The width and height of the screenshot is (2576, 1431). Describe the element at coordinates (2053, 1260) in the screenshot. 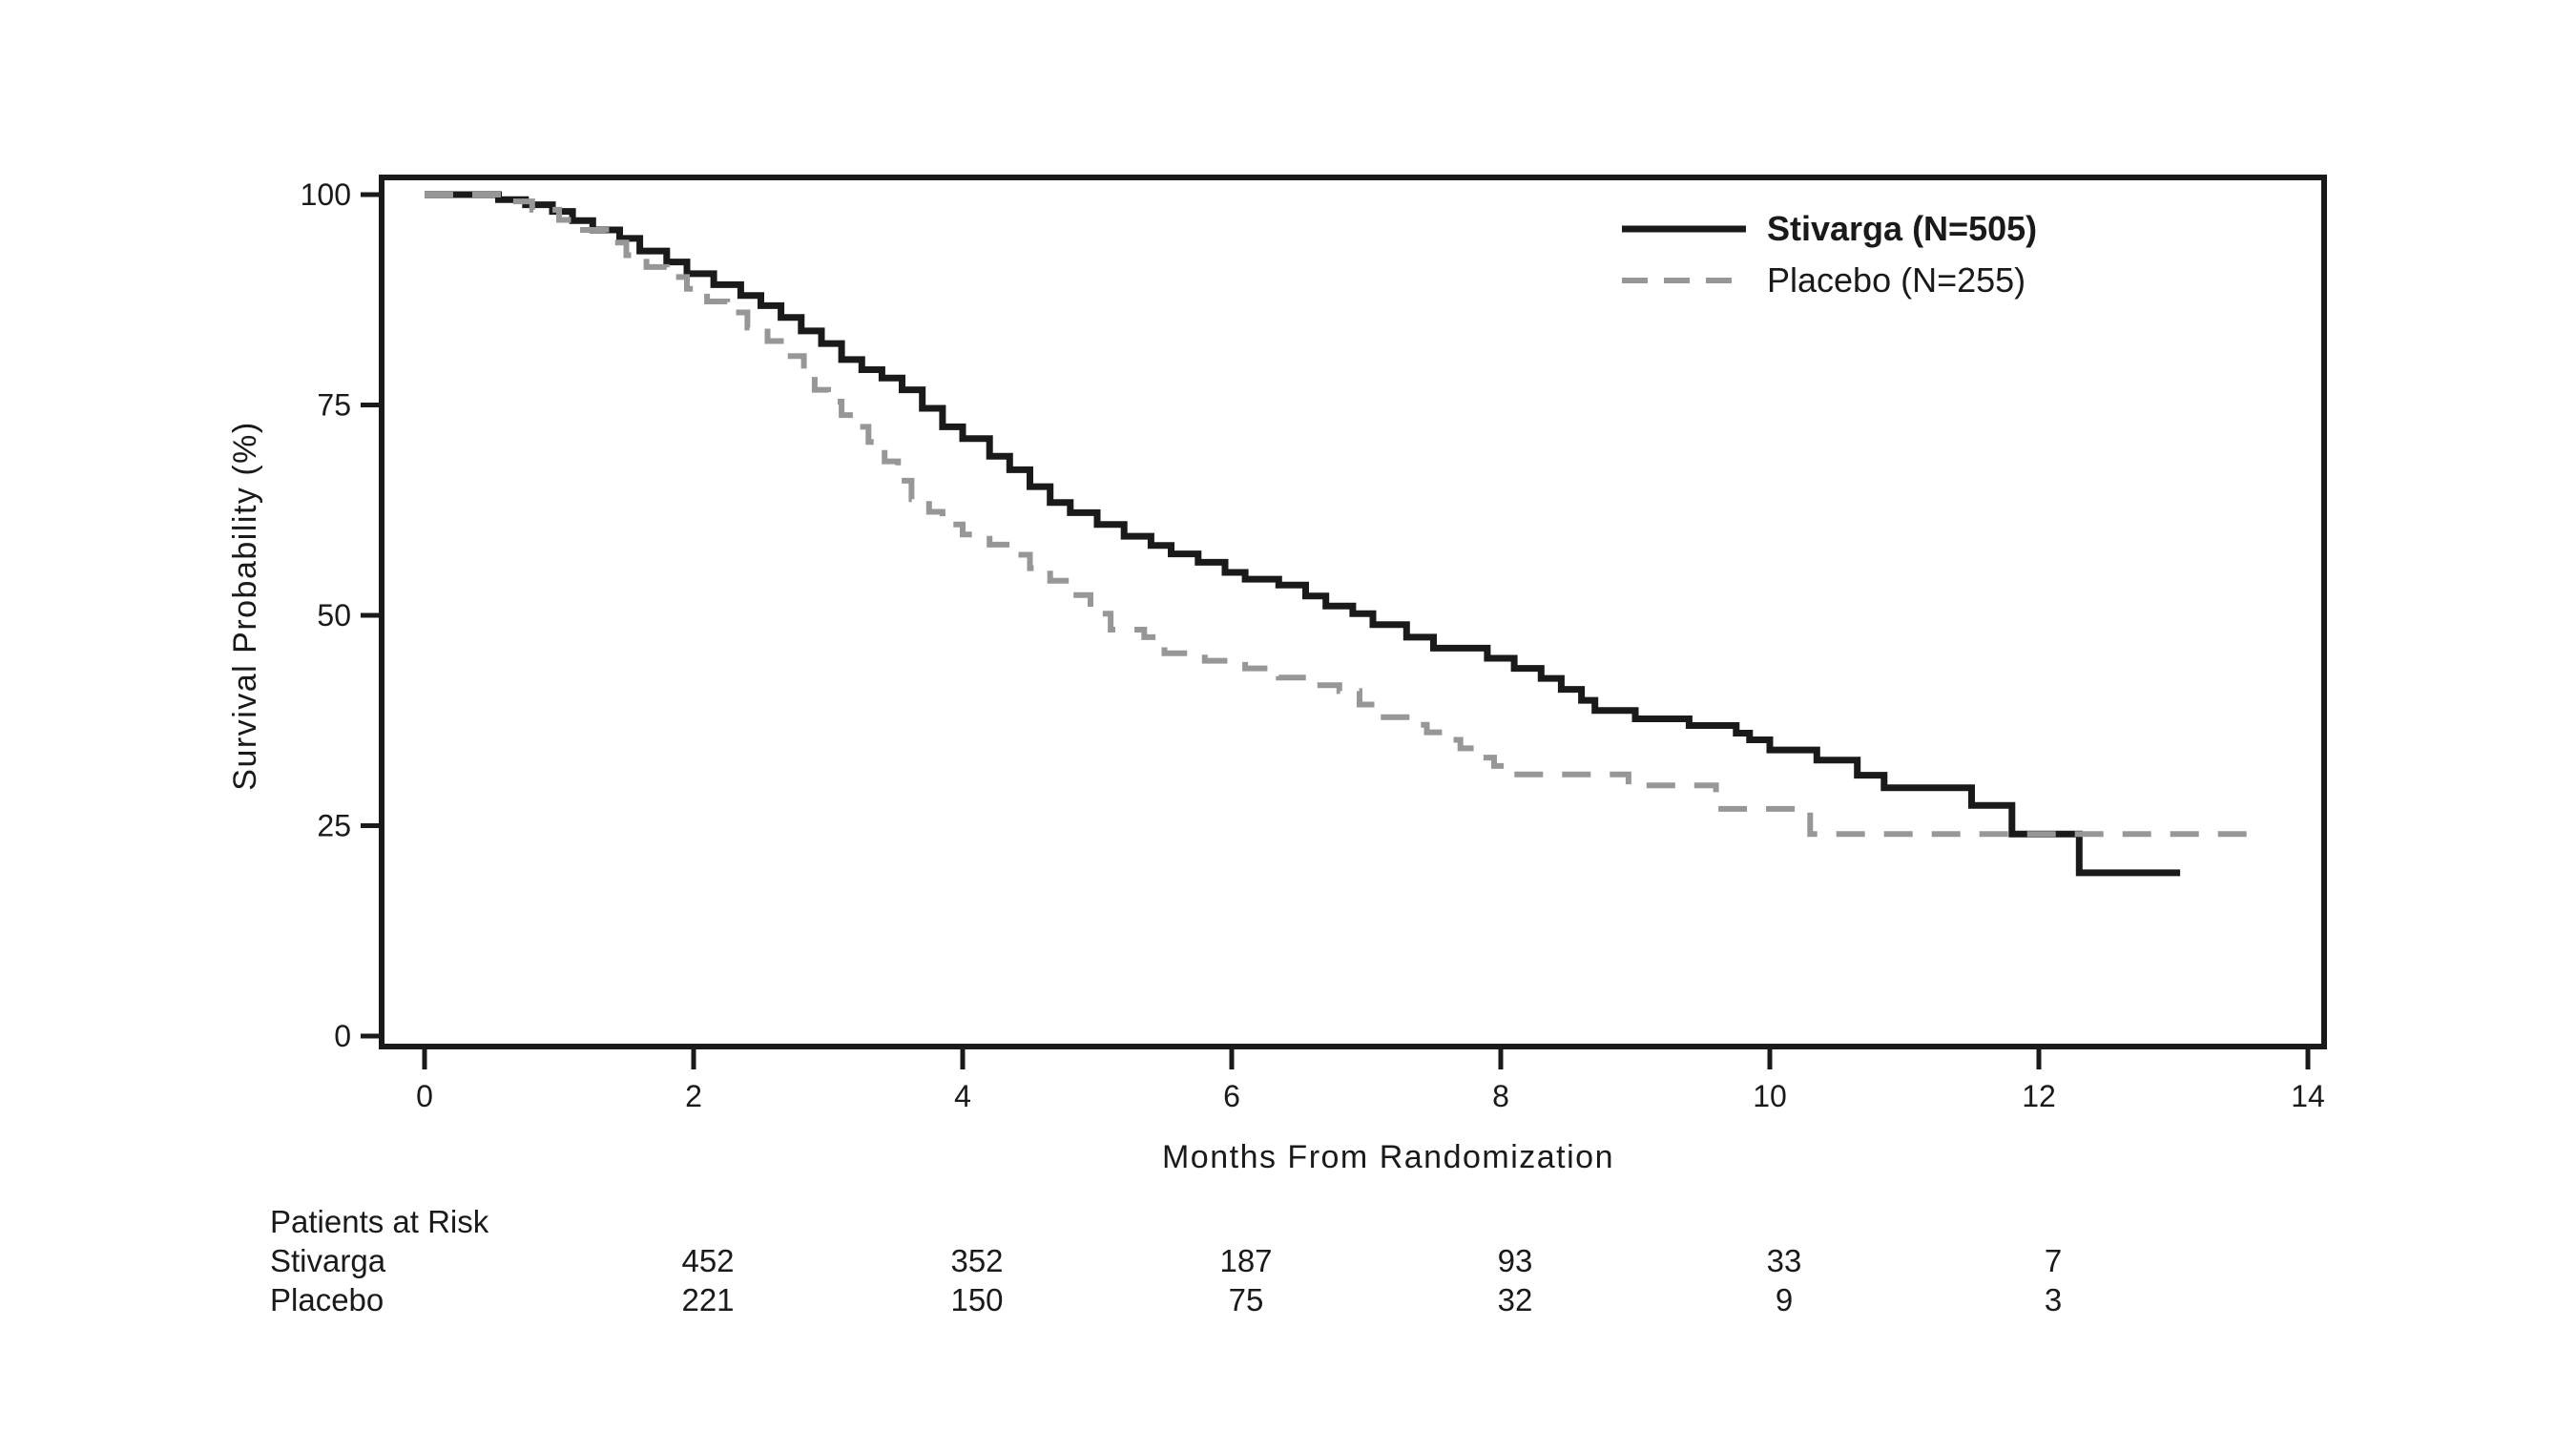

I see `risk-count-stivarga-m12: 7` at that location.